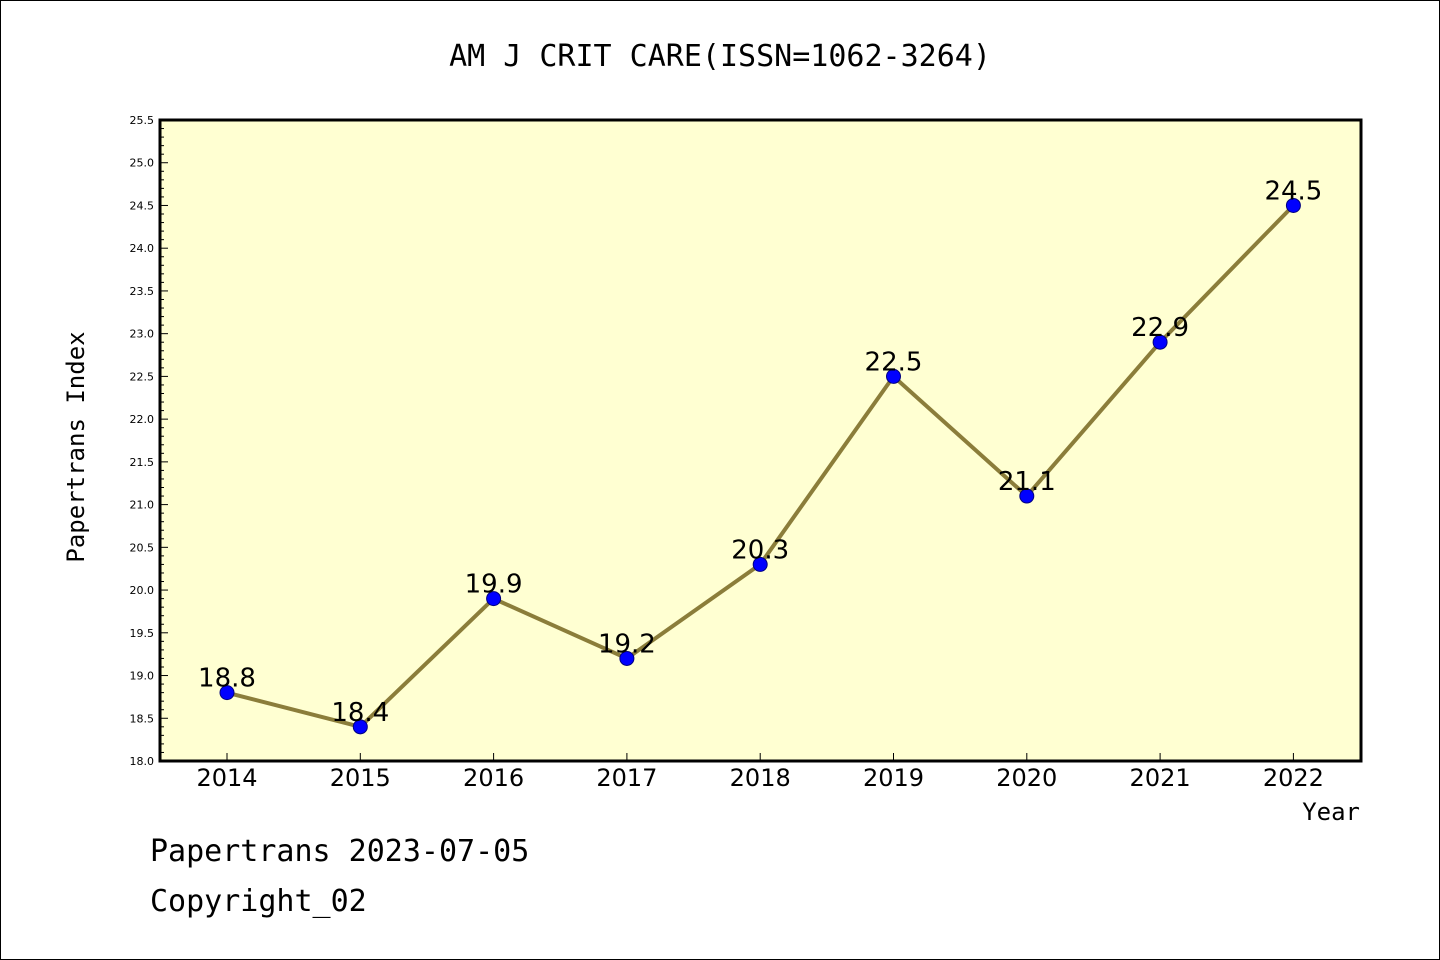 The width and height of the screenshot is (1440, 960). I want to click on y-tick-label: 22.5, so click(142, 376).